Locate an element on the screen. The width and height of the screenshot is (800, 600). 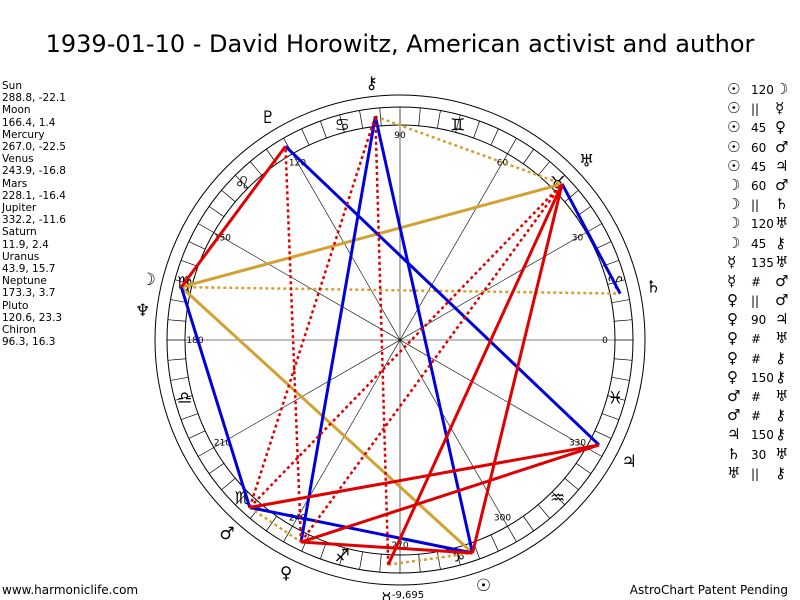
aspect-row: ♀ 90 ♃ is located at coordinates (761, 319).